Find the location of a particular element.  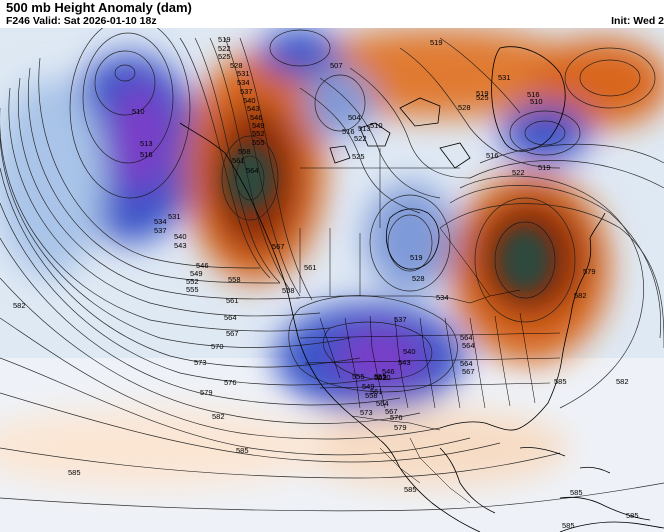

valid-time-label: F246 Valid: Sat 2026-01-10 18z is located at coordinates (81, 21).